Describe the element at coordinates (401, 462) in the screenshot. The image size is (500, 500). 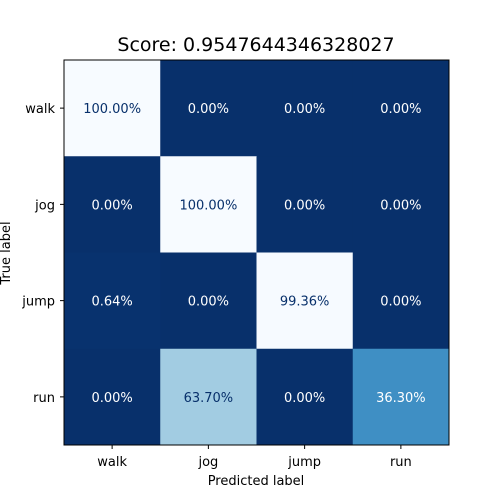
I see `x-tick-label: run` at that location.